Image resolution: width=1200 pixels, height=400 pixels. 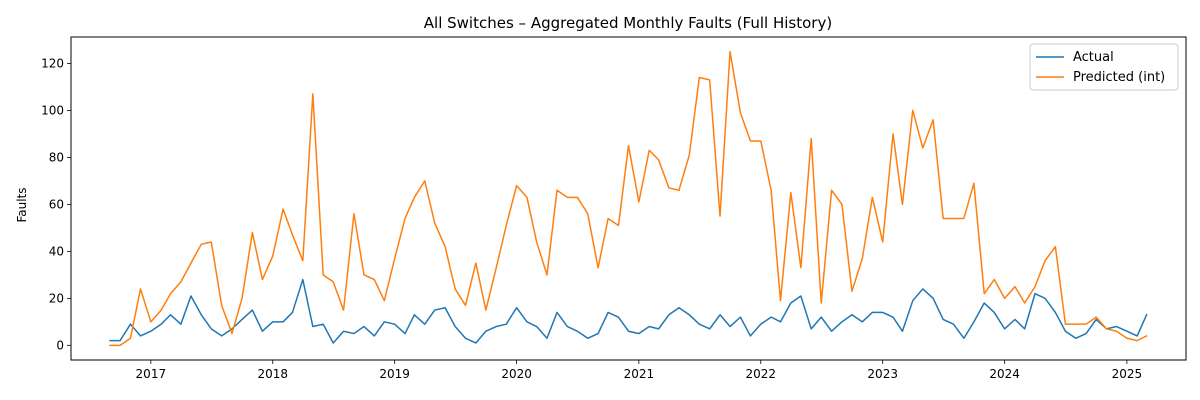 I want to click on x-tick-label: 2017, so click(x=151, y=374).